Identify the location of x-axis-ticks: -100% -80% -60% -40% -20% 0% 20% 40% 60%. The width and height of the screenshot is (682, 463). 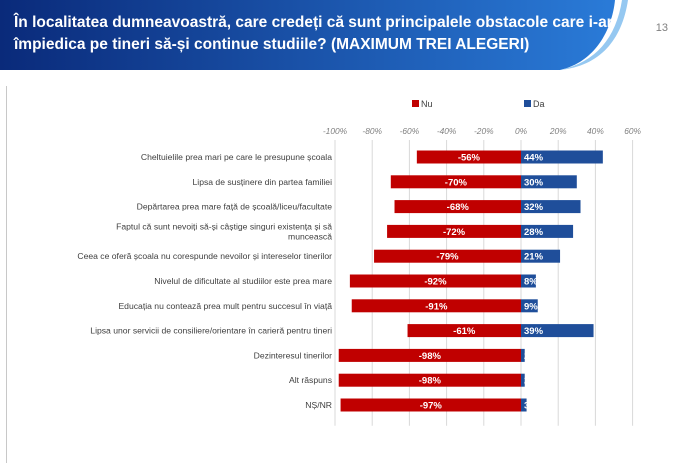
(482, 131).